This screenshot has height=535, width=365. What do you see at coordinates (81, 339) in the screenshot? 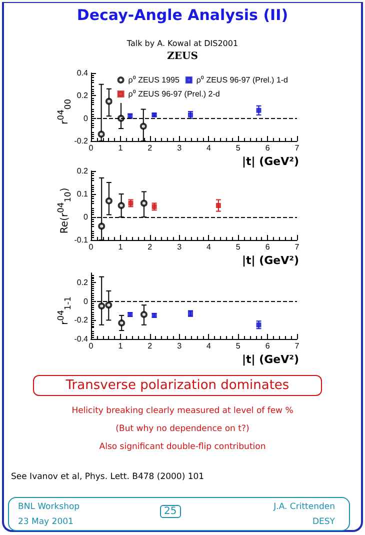
I see `y-tick-label: -0.4` at bounding box center [81, 339].